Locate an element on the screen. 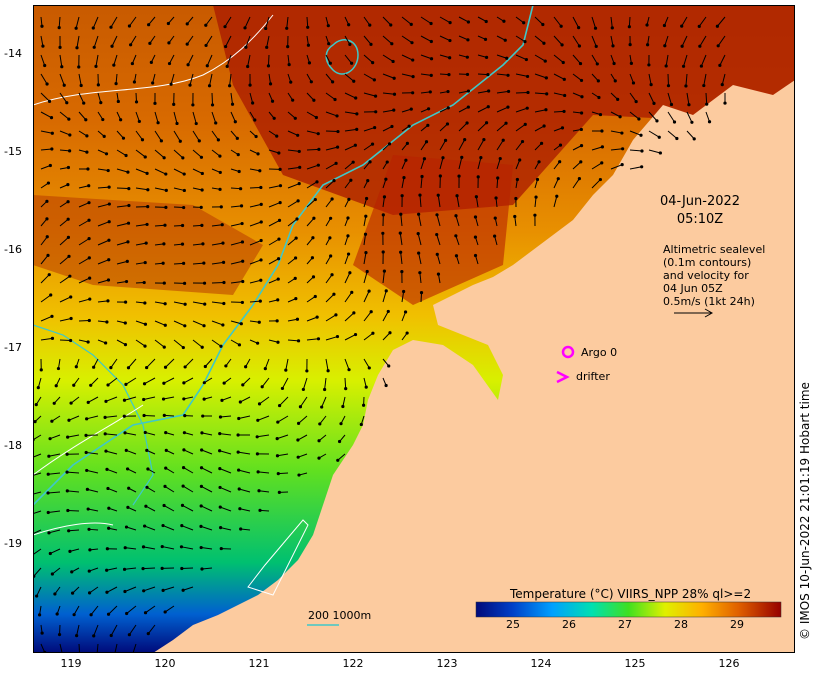 Image resolution: width=820 pixels, height=680 pixels. argo-label: Argo 0 is located at coordinates (599, 352).